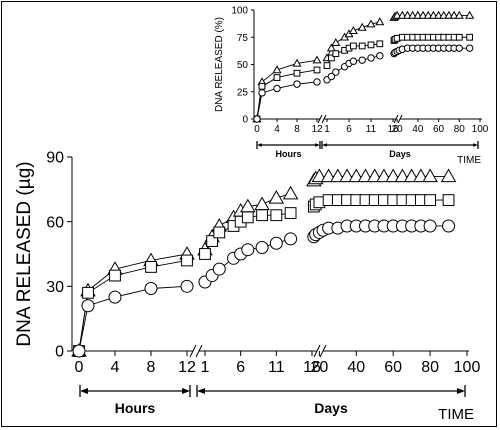 The width and height of the screenshot is (500, 430). Describe the element at coordinates (469, 160) in the screenshot. I see `x-axis-title: TIME` at that location.